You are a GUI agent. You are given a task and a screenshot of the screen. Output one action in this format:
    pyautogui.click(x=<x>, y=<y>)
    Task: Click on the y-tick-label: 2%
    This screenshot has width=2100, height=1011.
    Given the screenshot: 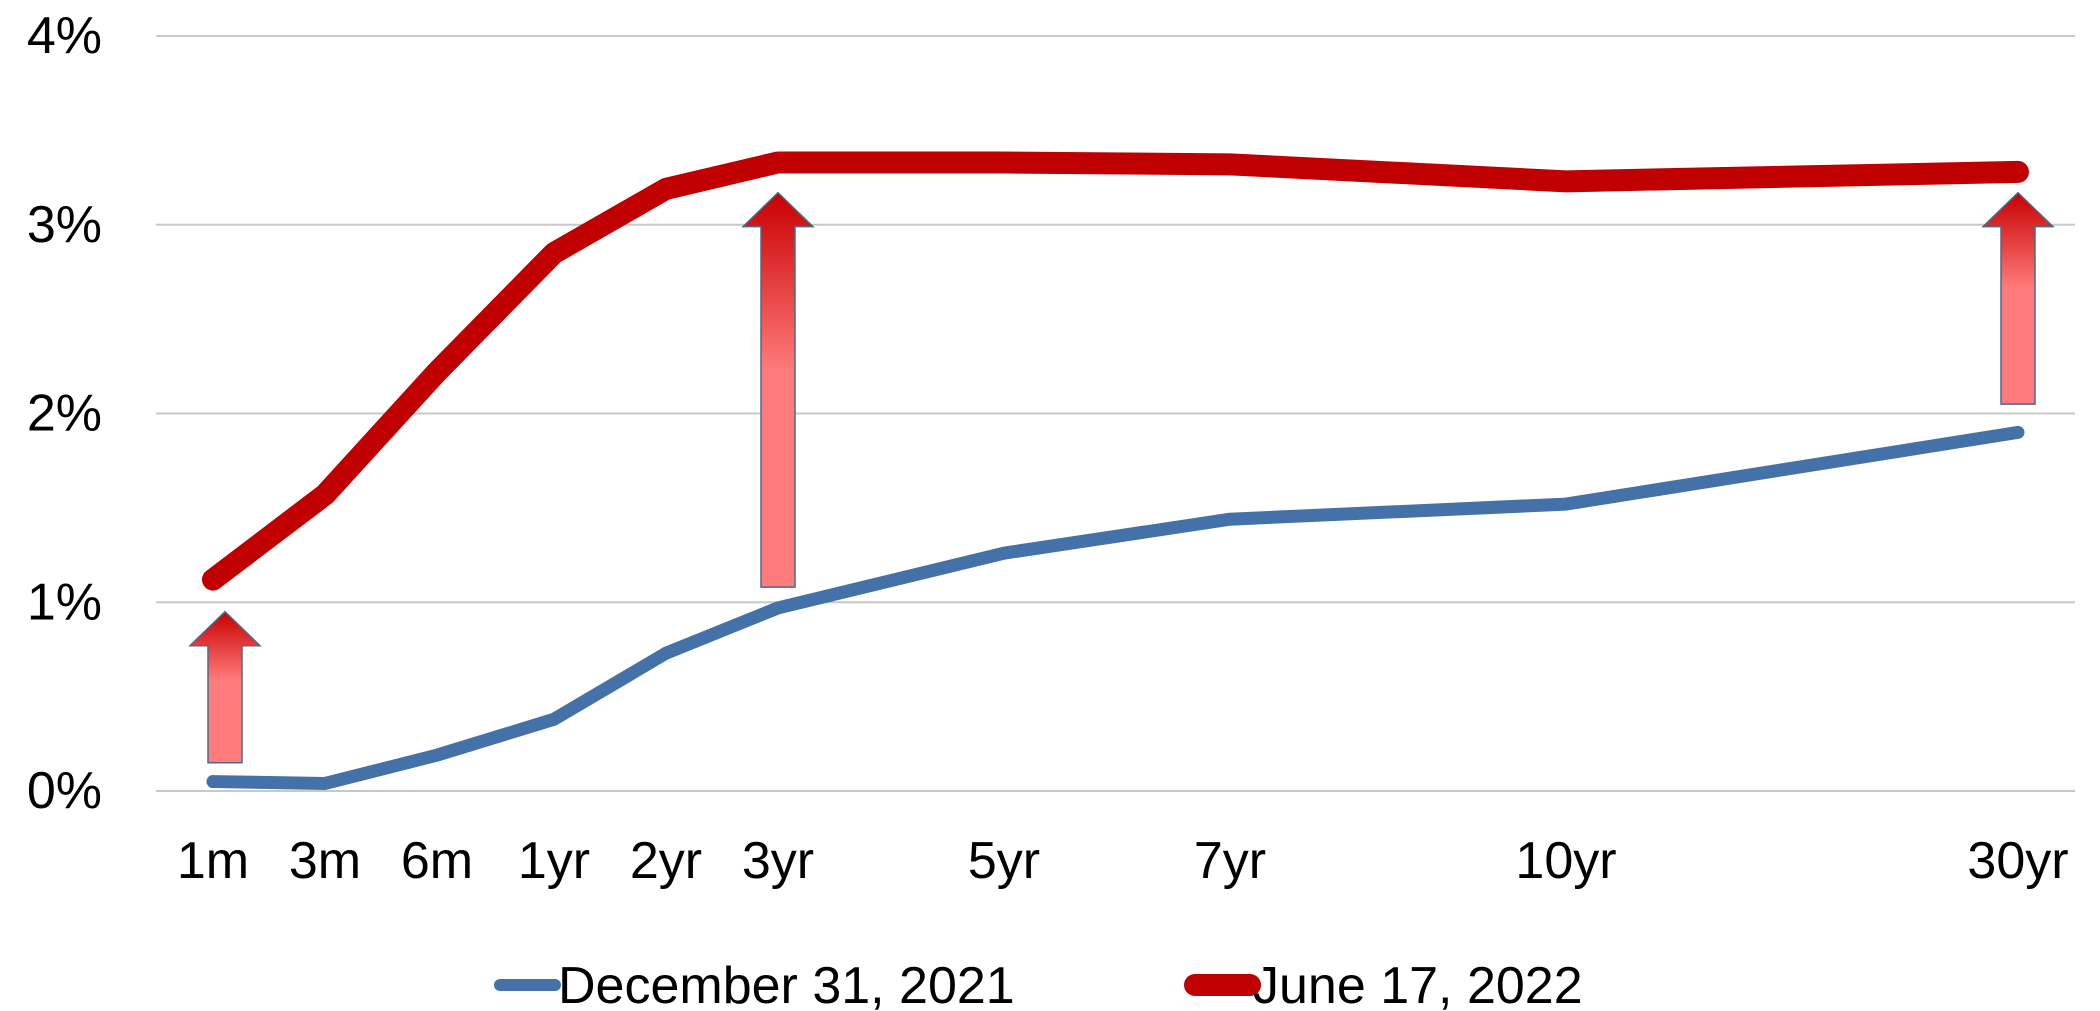 What is the action you would take?
    pyautogui.click(x=64, y=414)
    